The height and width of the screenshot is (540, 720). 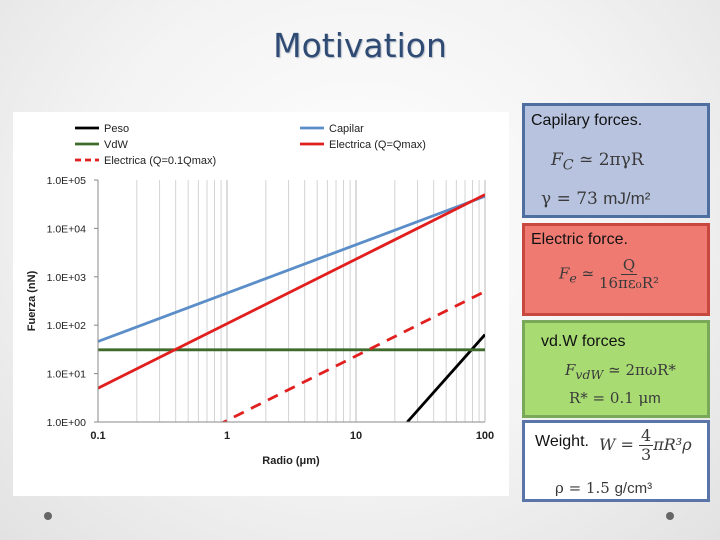 I want to click on capillary-forces-box: Capilary forces. FC ≃ 2πγR γ = 73 mJ/m², so click(x=616, y=160).